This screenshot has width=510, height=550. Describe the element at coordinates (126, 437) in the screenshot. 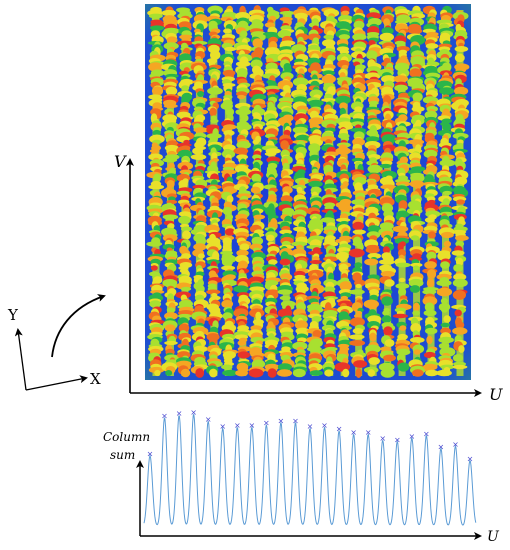

I see `profile-y-label-line1: Column` at that location.